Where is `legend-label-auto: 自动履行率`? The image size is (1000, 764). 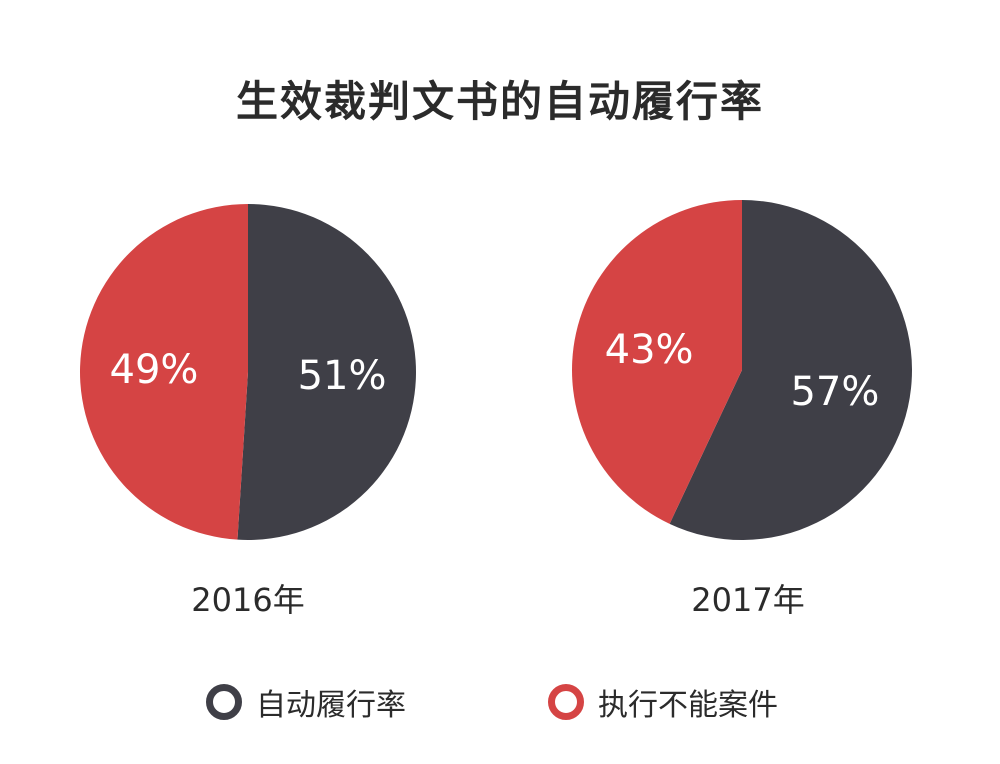 legend-label-auto: 自动履行率 is located at coordinates (331, 705).